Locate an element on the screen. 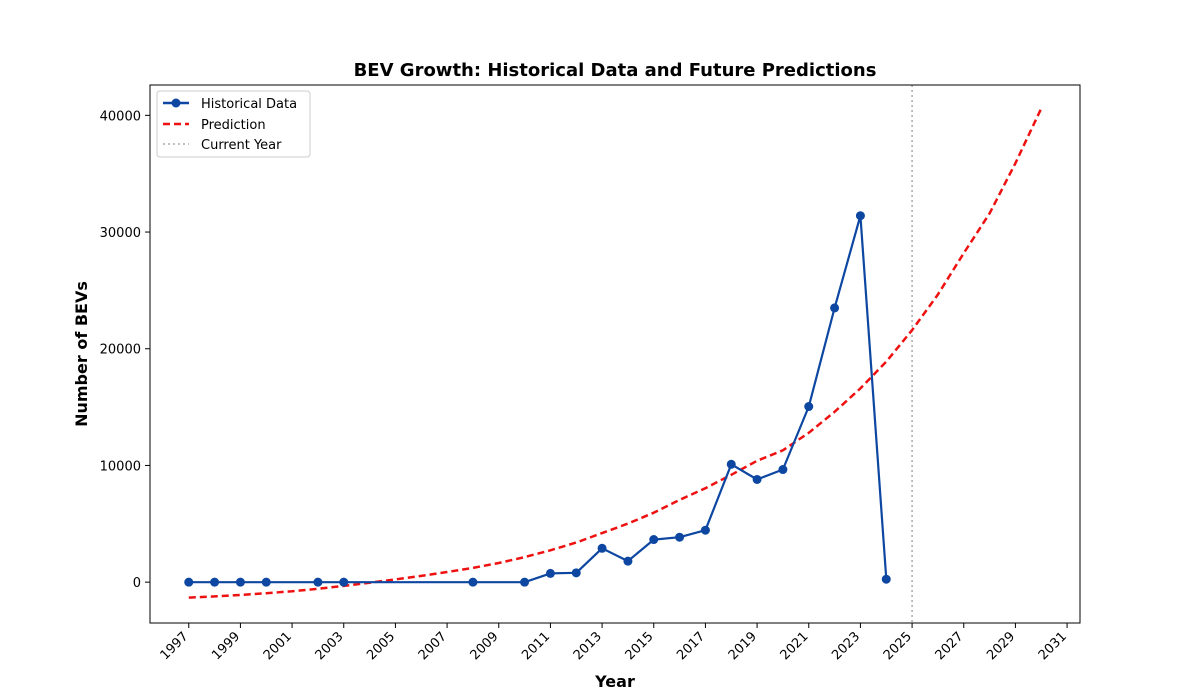  x-tick-label: 2007 is located at coordinates (433, 646).